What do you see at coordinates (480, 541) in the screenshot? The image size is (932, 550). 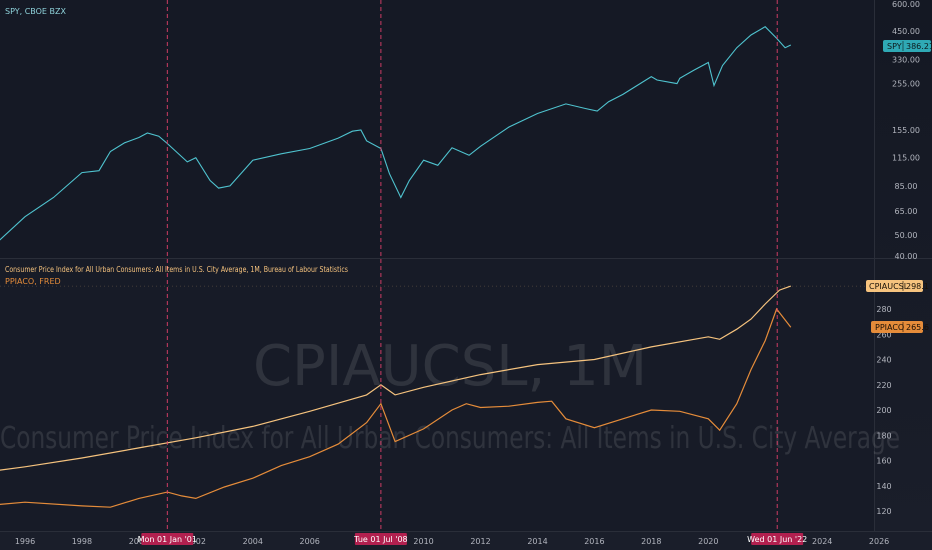 I see `x-tick-label: 2012` at bounding box center [480, 541].